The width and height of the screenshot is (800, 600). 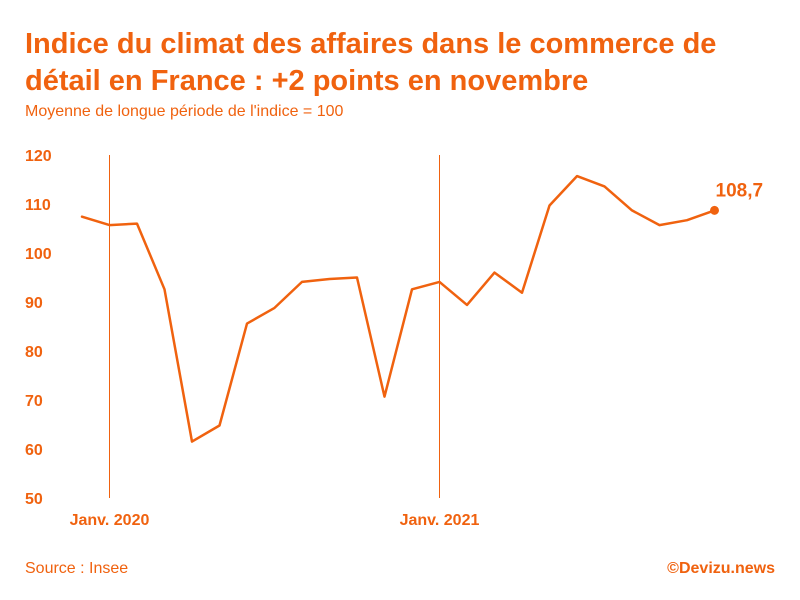 What do you see at coordinates (34, 303) in the screenshot?
I see `y-tick-label: 90` at bounding box center [34, 303].